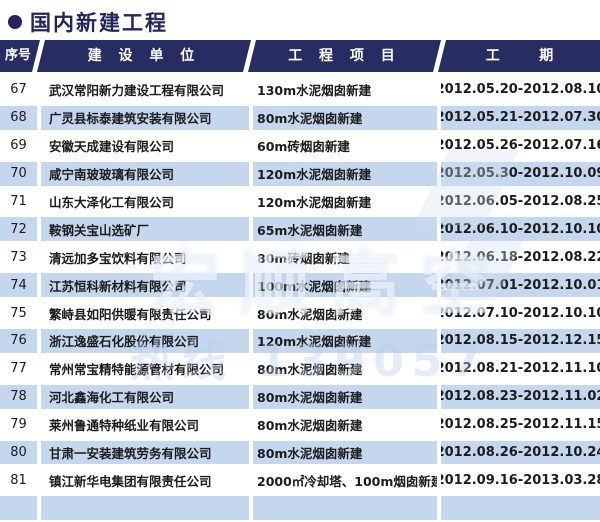  I want to click on row-number: 71, so click(18, 201).